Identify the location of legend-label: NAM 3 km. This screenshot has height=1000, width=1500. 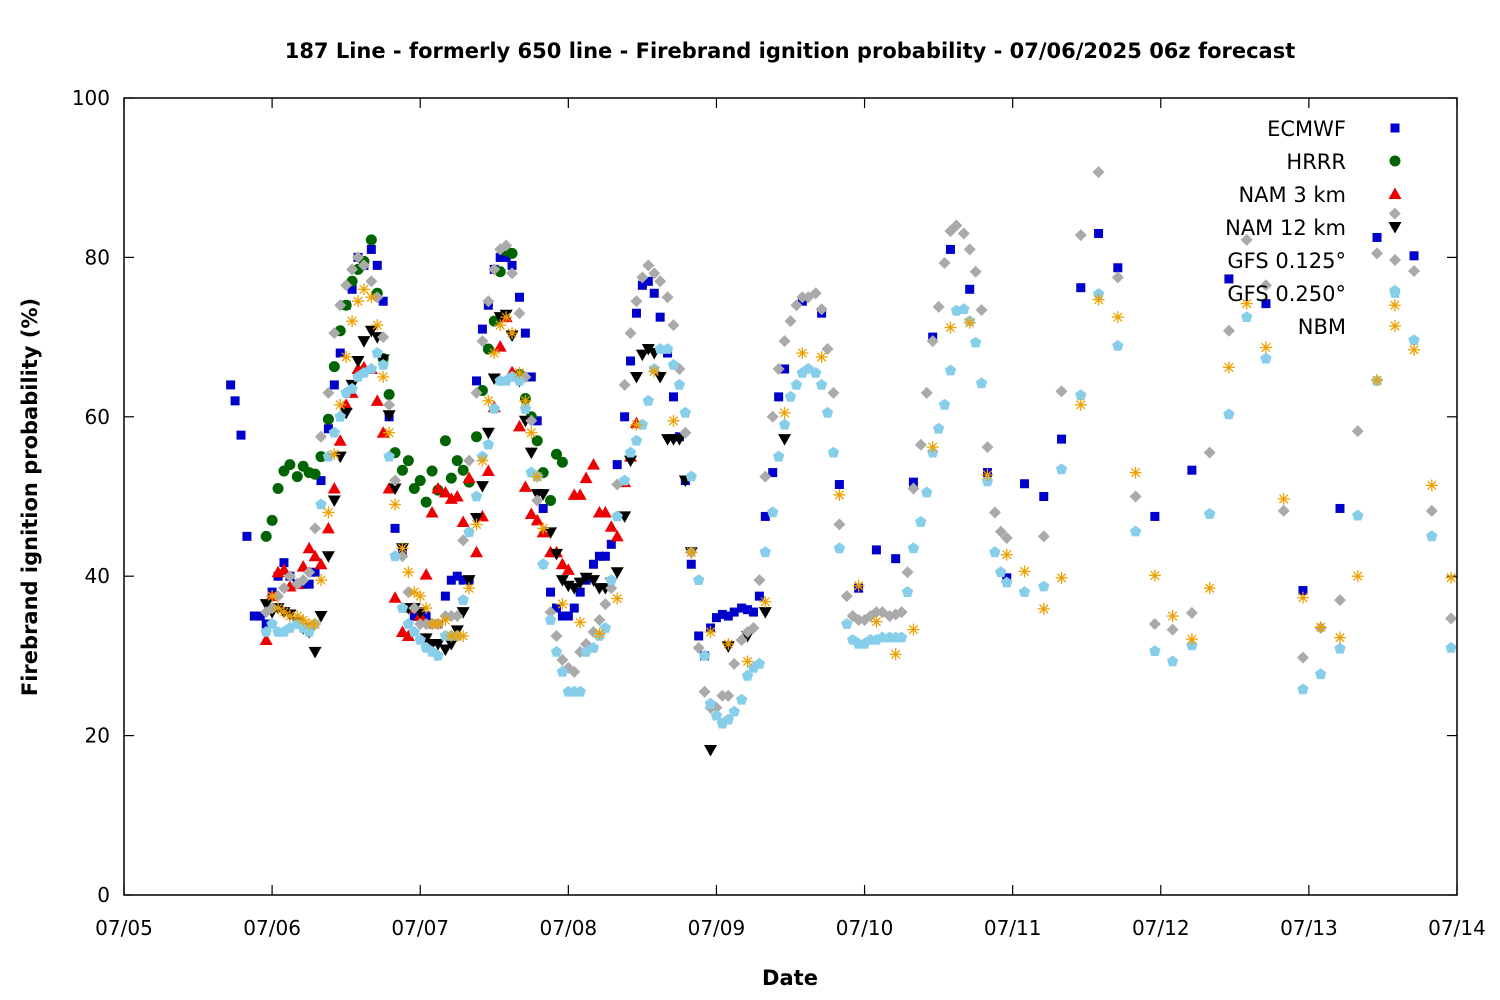
(1292, 195).